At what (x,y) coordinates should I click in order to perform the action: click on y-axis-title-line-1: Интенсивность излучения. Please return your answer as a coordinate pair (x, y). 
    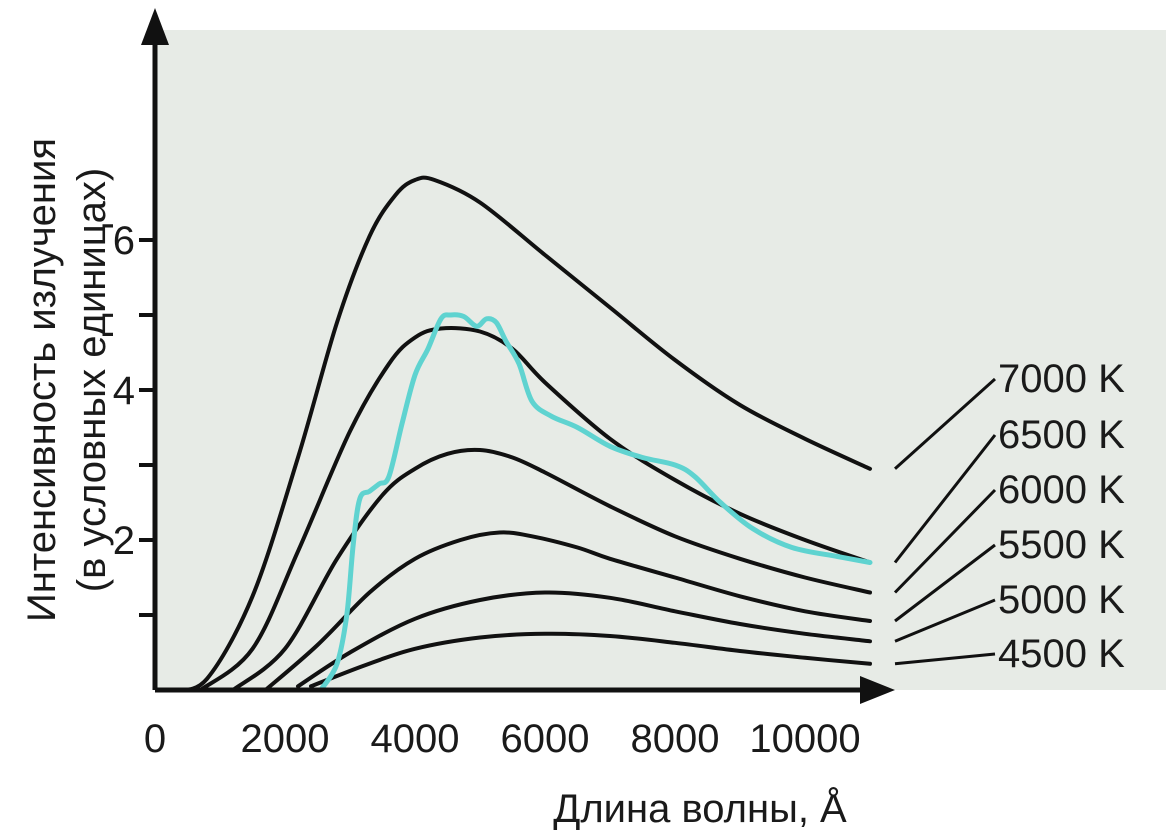
    Looking at the image, I should click on (42, 380).